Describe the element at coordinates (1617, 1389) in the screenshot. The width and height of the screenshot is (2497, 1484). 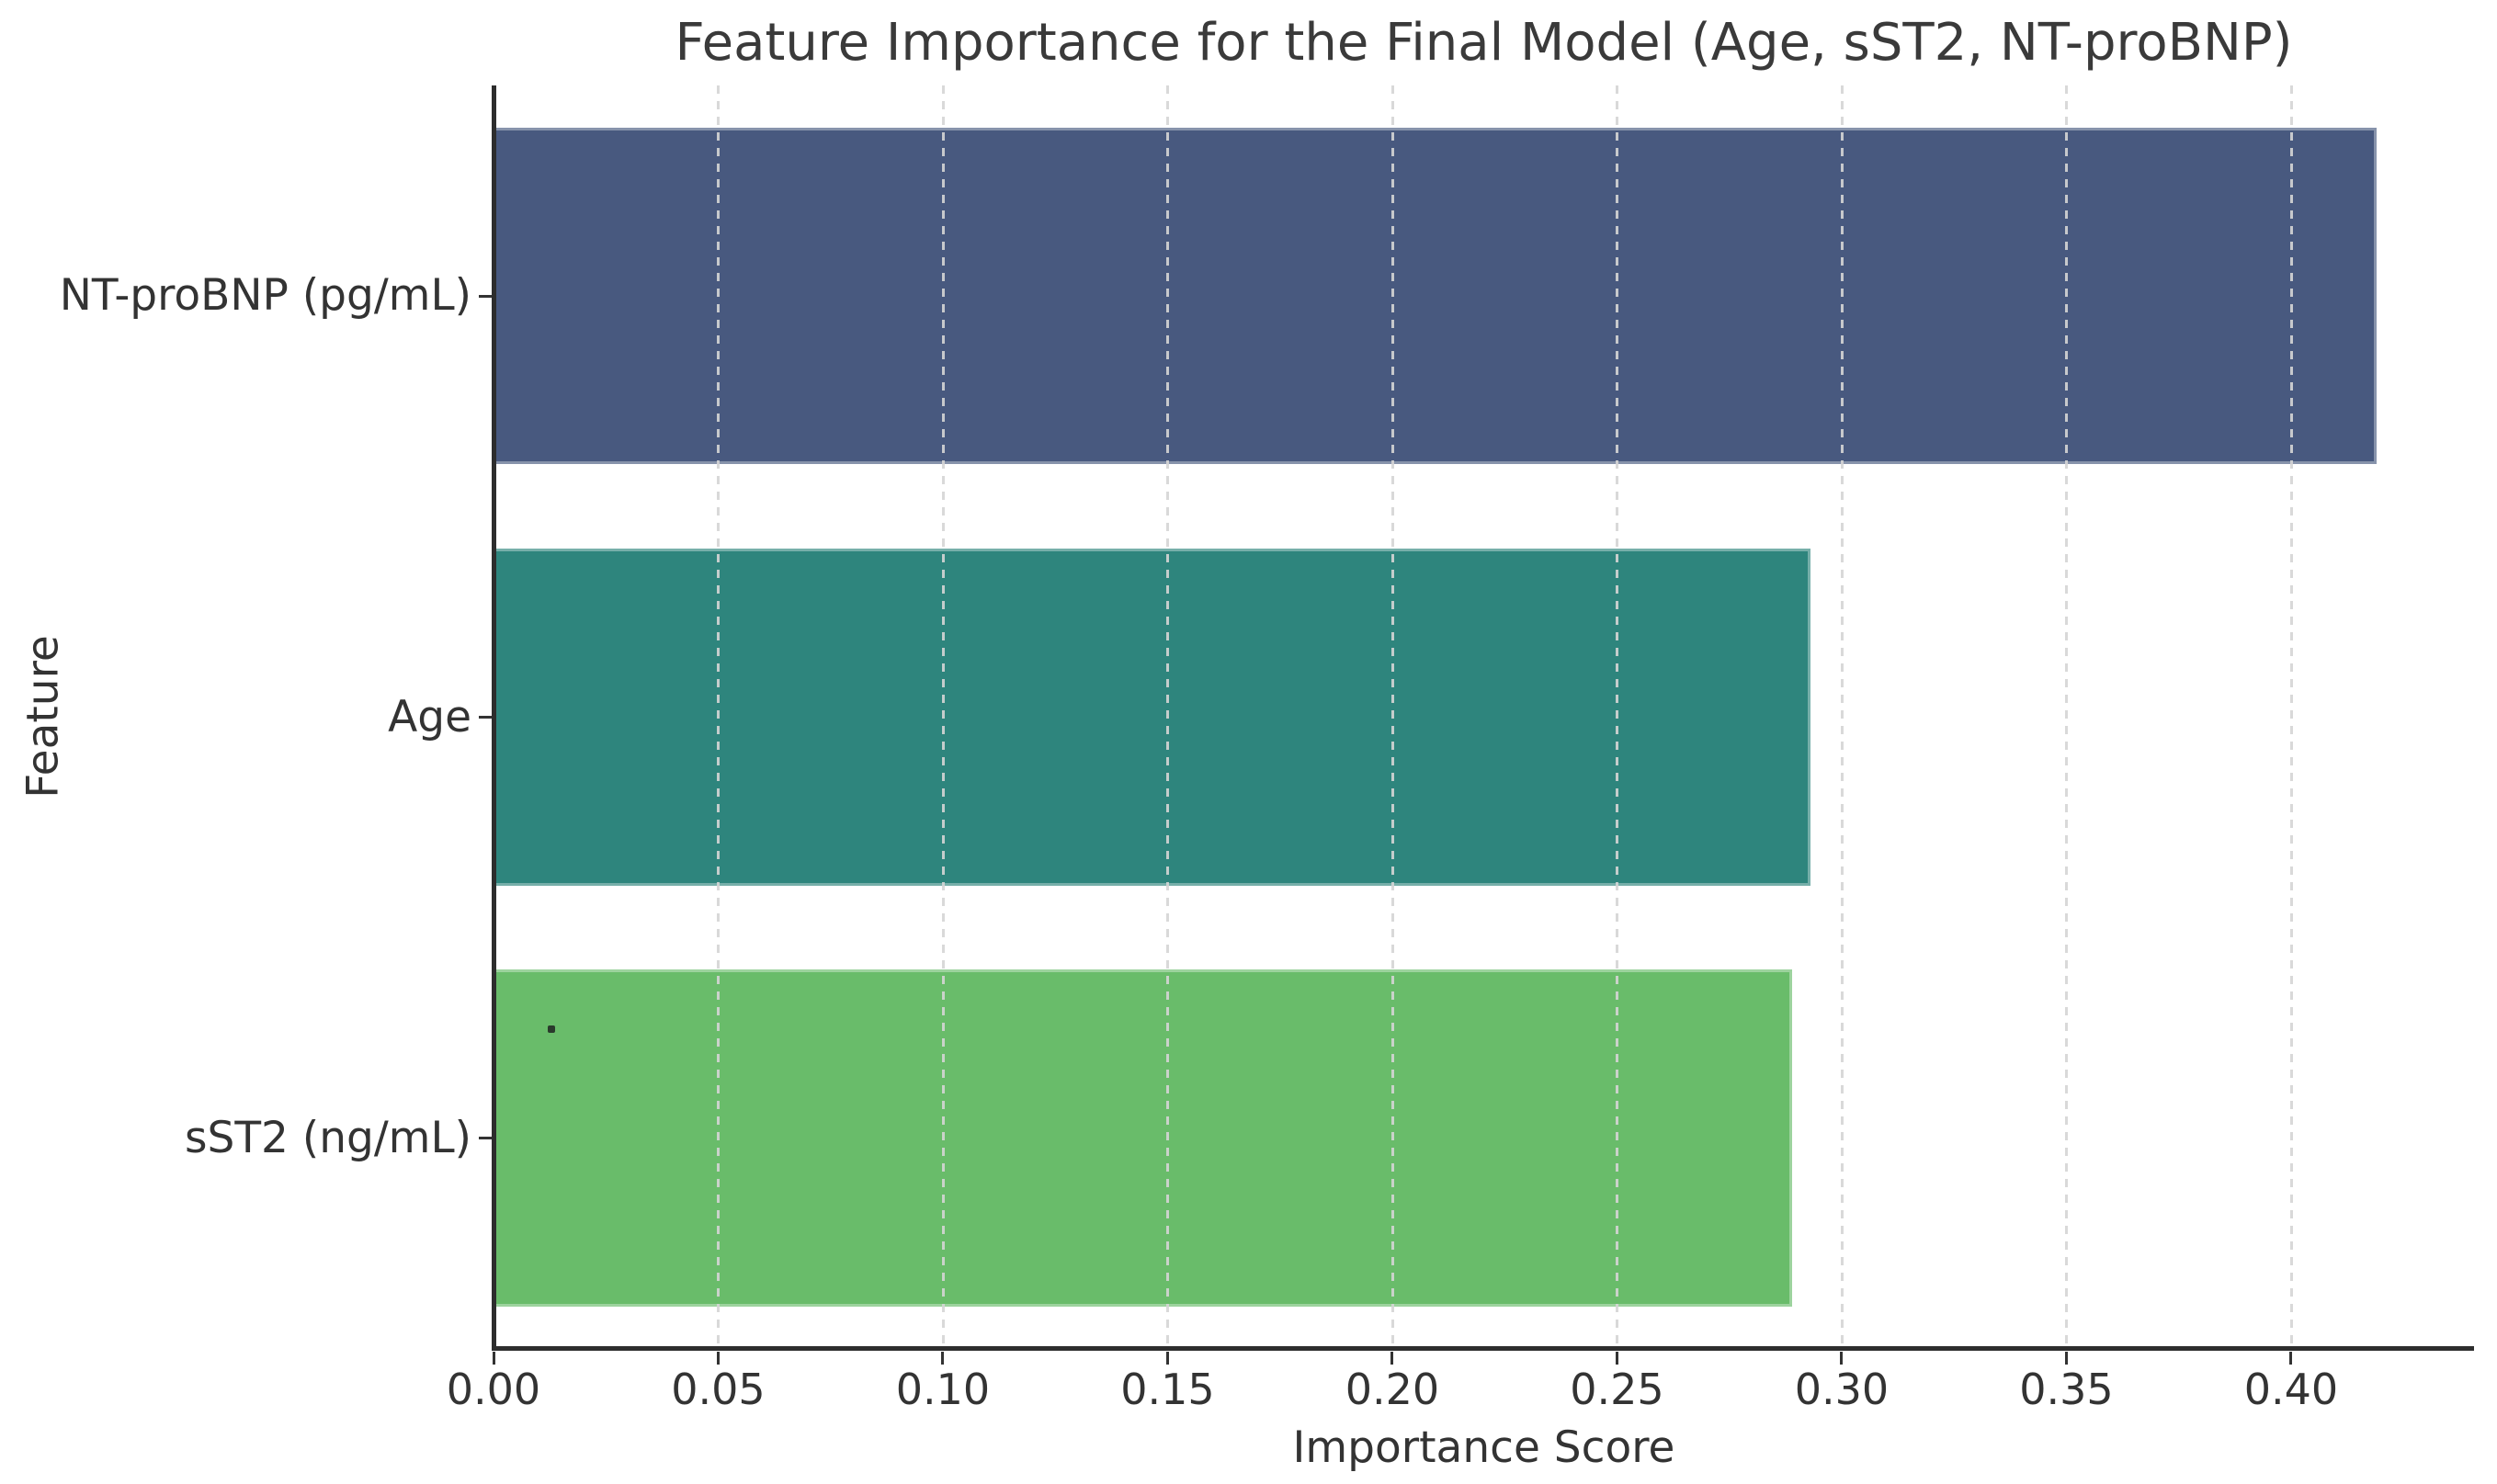
I see `x-tick-label: 0.25` at that location.